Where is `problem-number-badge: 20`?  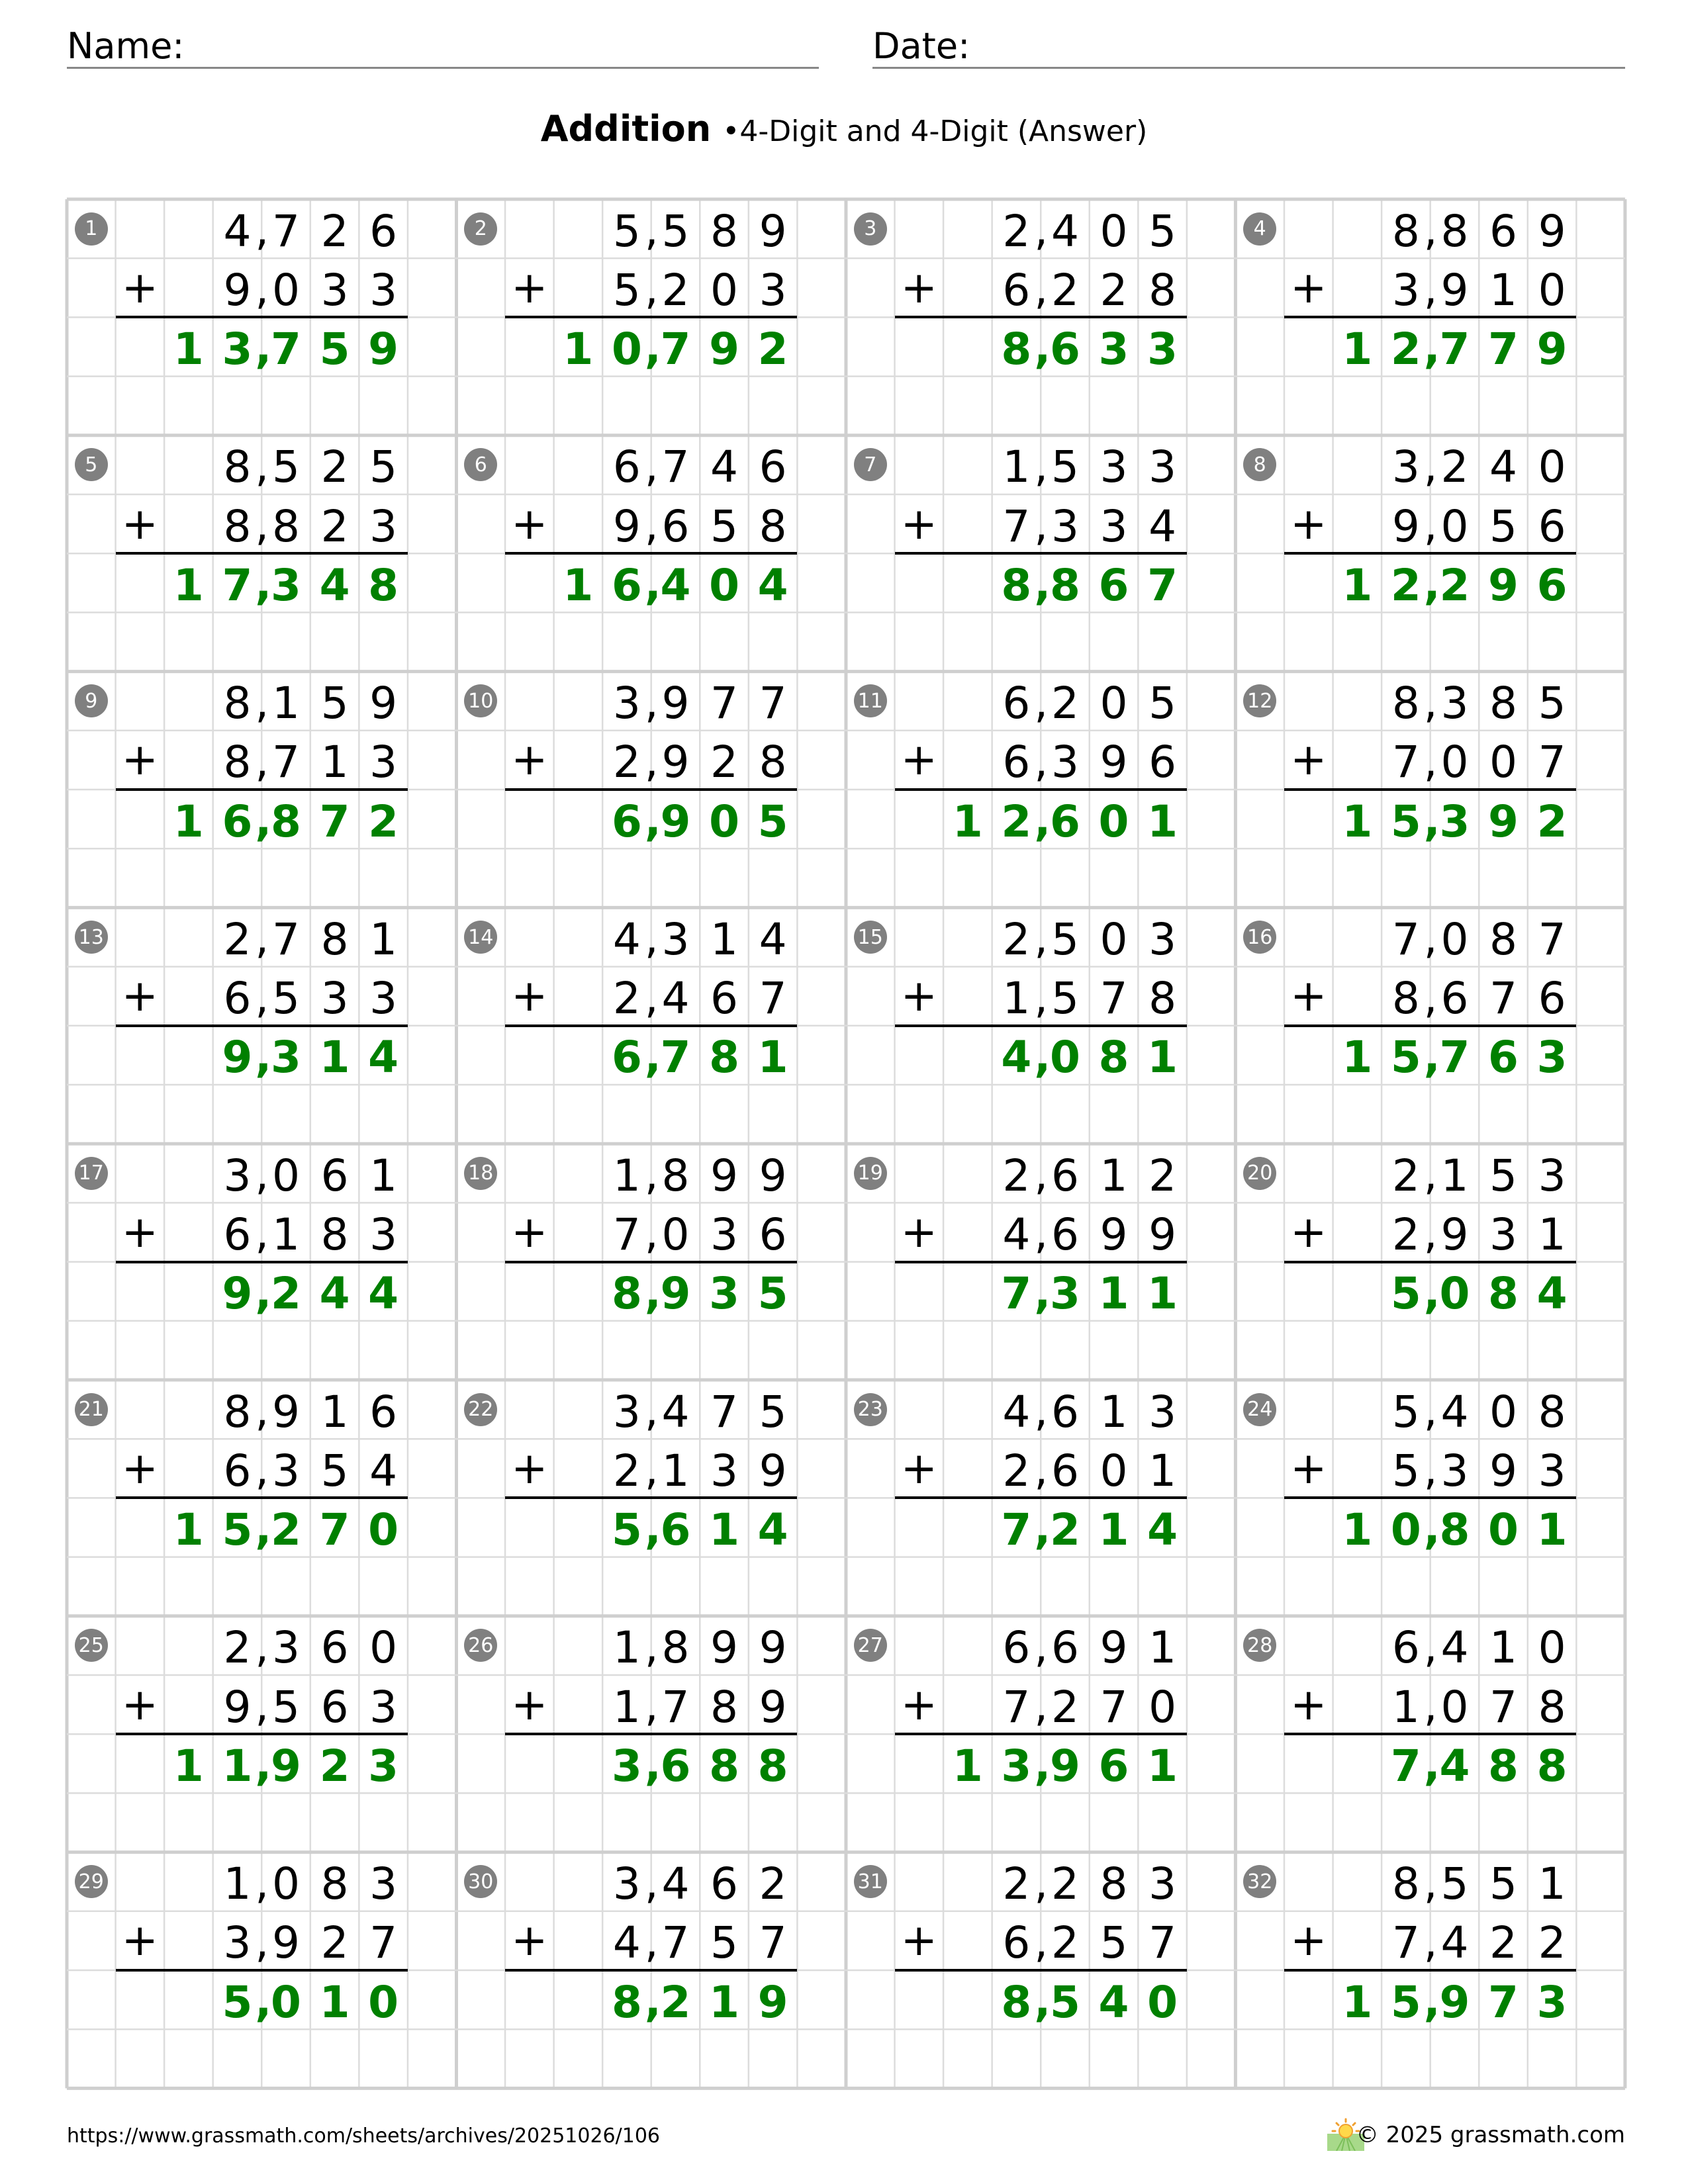 problem-number-badge: 20 is located at coordinates (1260, 1173).